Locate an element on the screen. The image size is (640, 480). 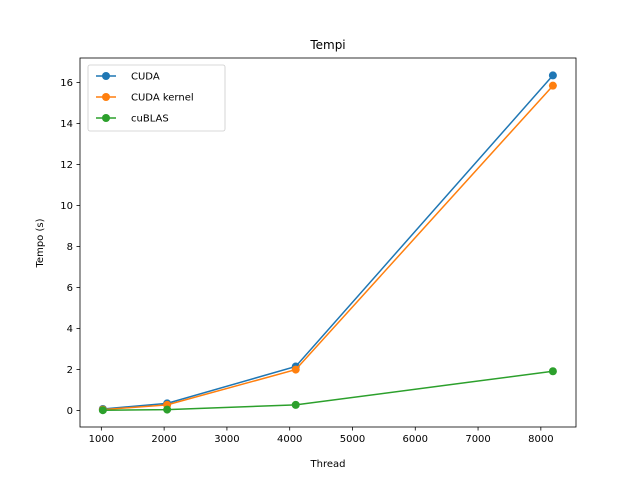
y-tick-label: 14 is located at coordinates (66, 124).